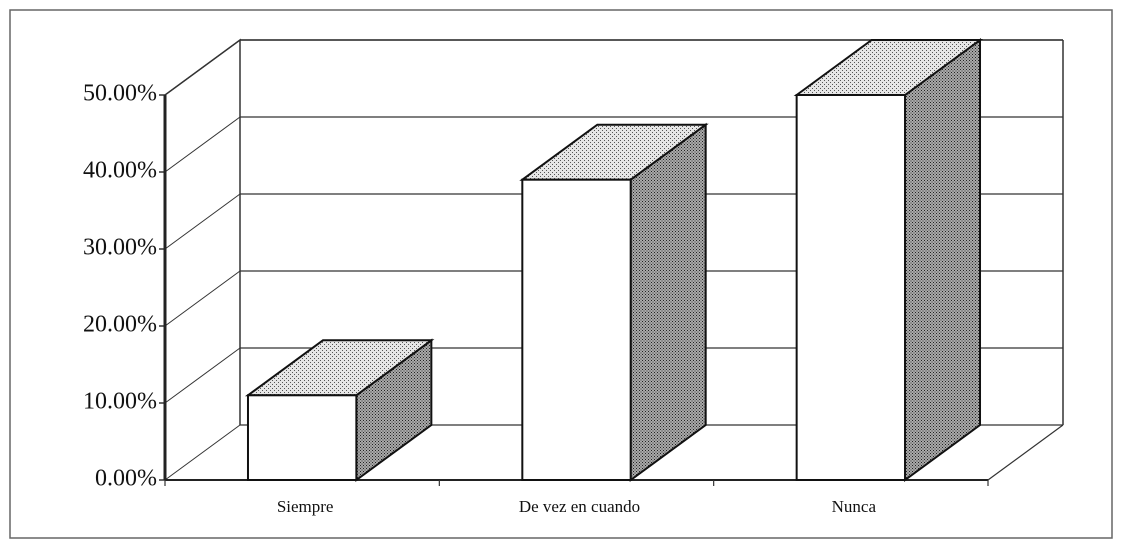 This screenshot has width=1122, height=548. What do you see at coordinates (120, 94) in the screenshot?
I see `y-tick-label: 50.00%` at bounding box center [120, 94].